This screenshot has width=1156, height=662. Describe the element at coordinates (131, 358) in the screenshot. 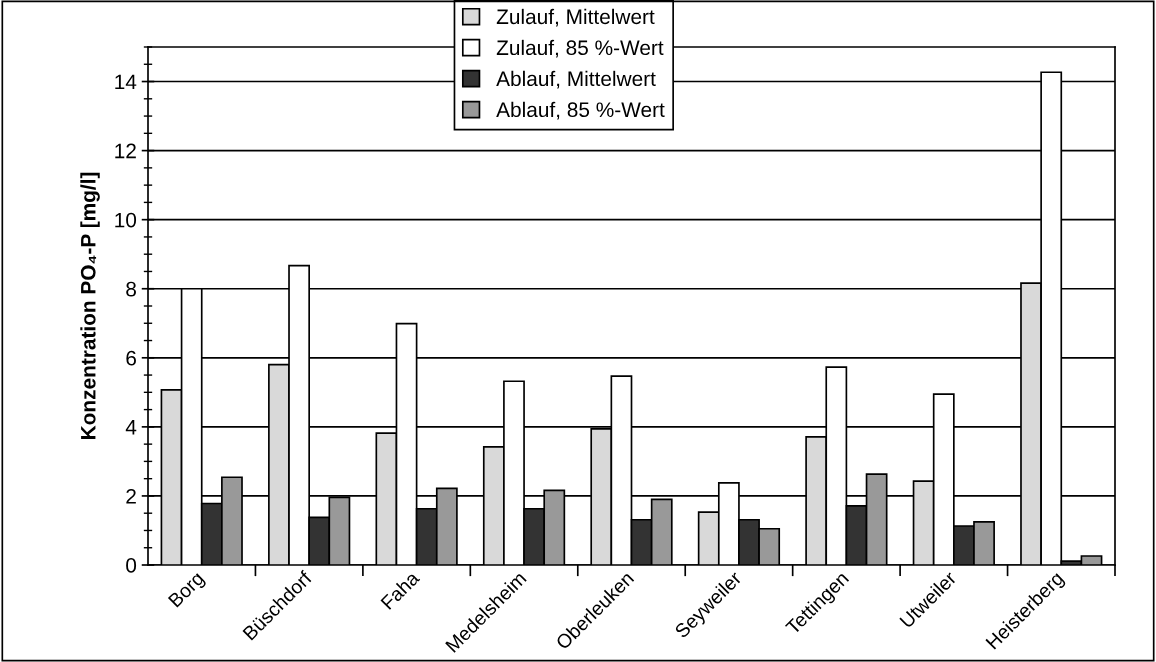

I see `y-tick-label: 6` at that location.